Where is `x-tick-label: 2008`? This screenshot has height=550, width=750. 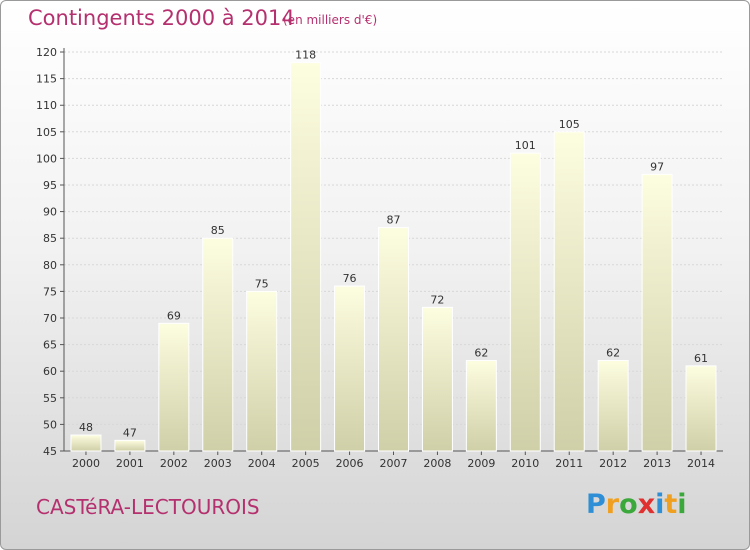 x-tick-label: 2008 is located at coordinates (437, 463).